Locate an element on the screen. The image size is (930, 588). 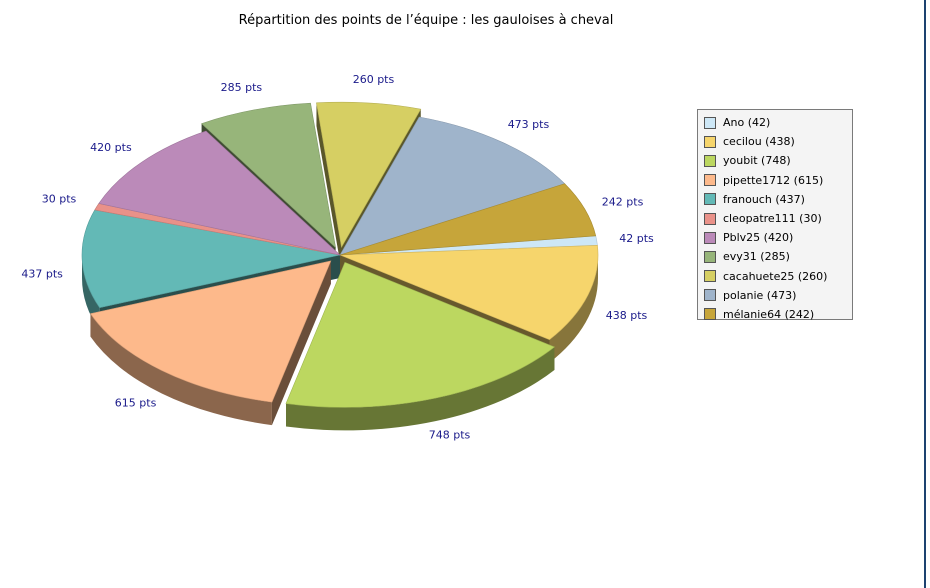
slice-evy31 is located at coordinates (269, 175).